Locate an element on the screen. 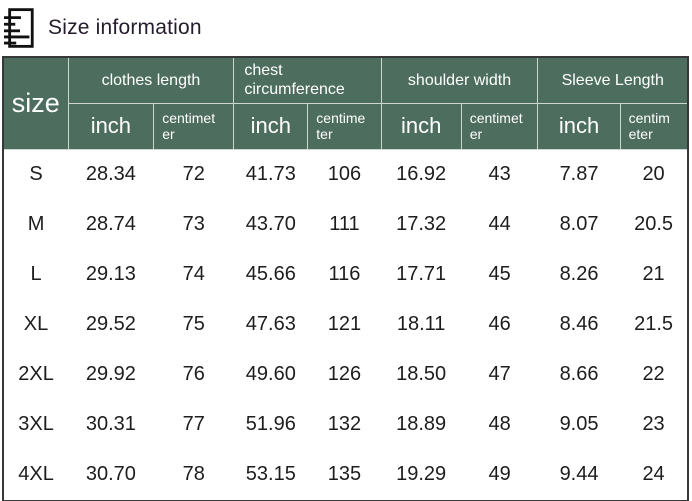  table-row: S 28.34 72 41.73 106 16.92 43 7.87 20 is located at coordinates (345, 174).